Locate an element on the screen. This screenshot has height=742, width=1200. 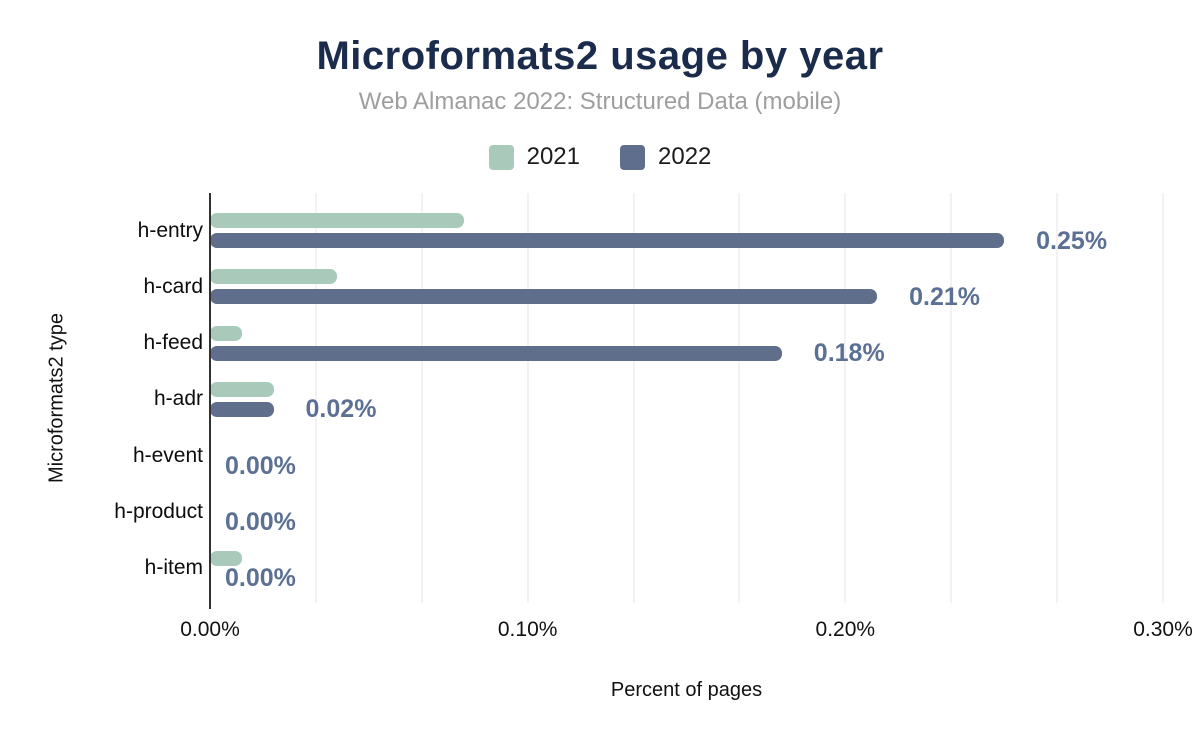
x-tick-label-3: 0.30% is located at coordinates (1163, 629).